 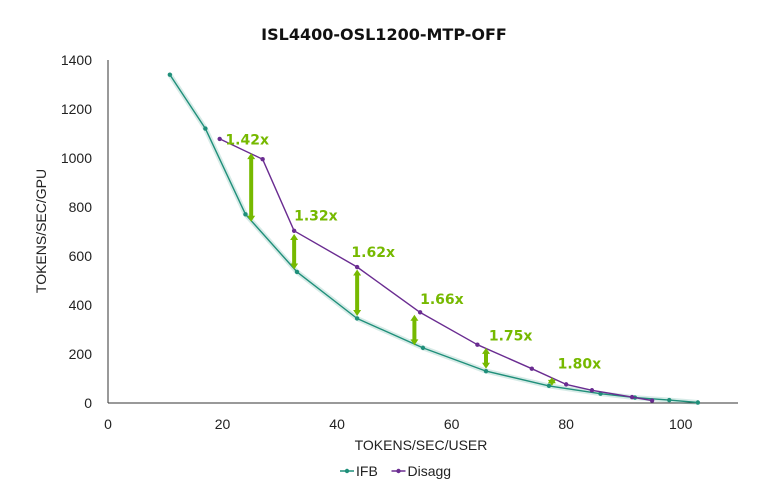 What do you see at coordinates (76, 158) in the screenshot?
I see `y-tick-label: 1000` at bounding box center [76, 158].